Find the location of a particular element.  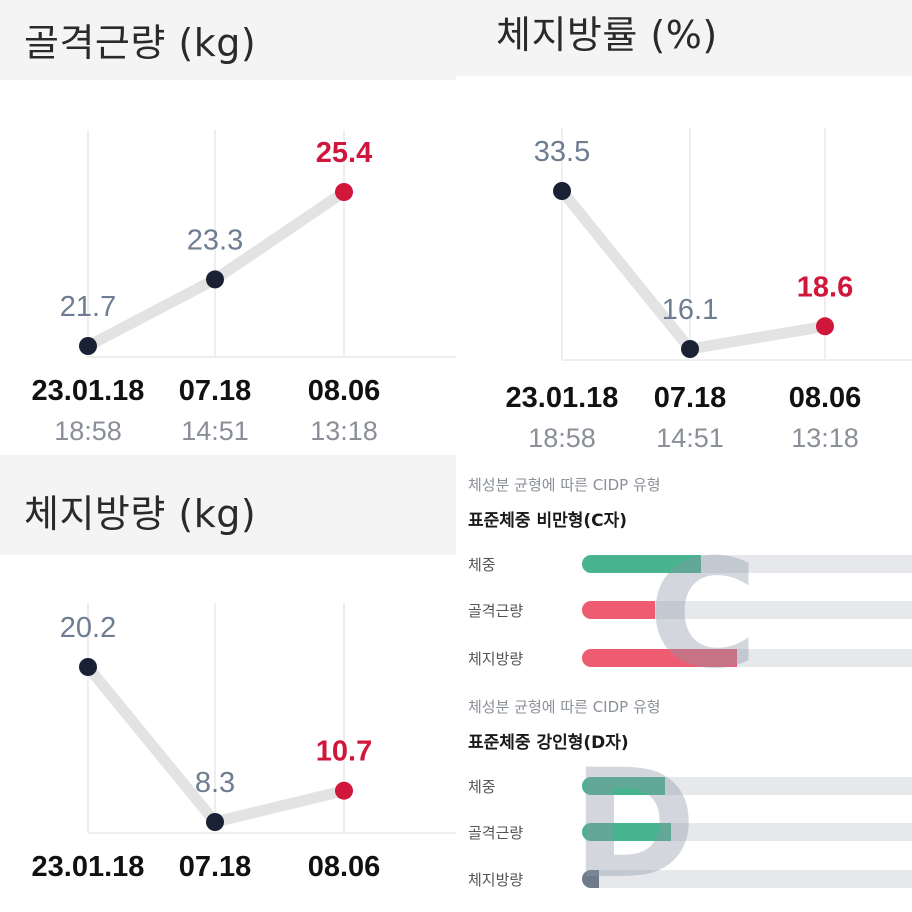

cidp-letter-d: D is located at coordinates (634, 825).